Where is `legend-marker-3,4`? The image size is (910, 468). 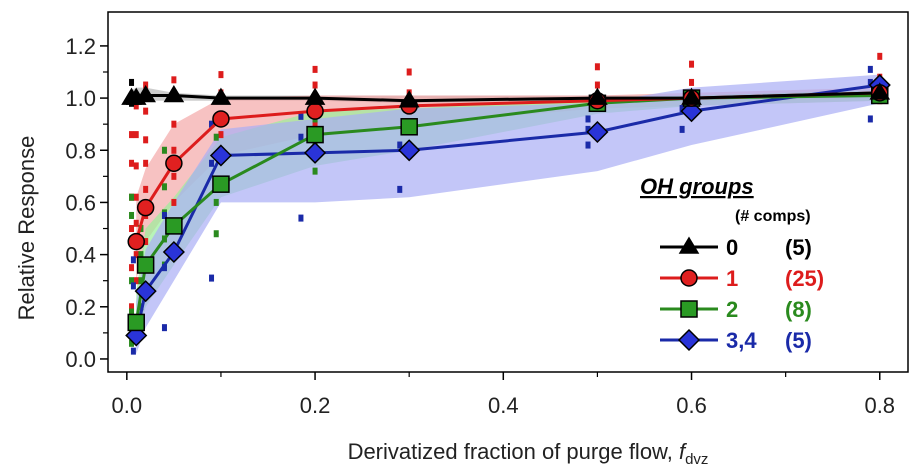 legend-marker-3,4 is located at coordinates (689, 340).